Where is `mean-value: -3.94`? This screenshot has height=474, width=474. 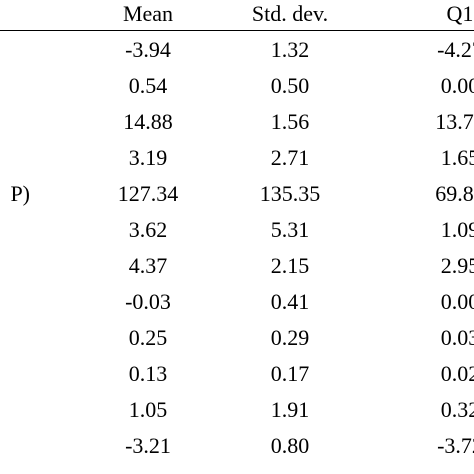 mean-value: -3.94 is located at coordinates (148, 49).